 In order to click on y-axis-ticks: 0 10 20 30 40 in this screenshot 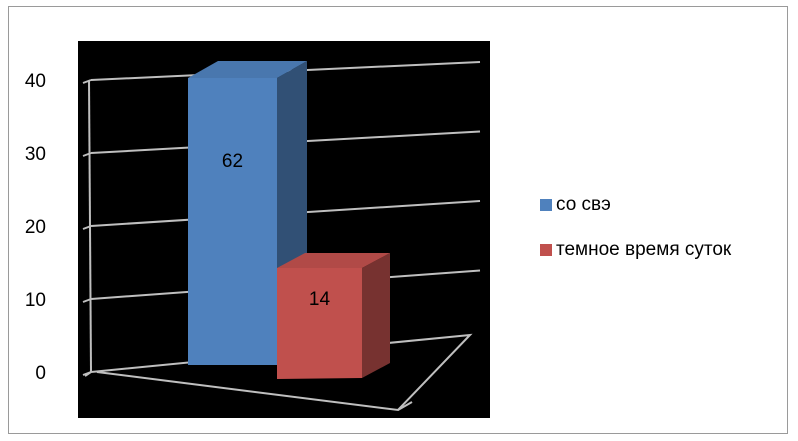, I will do `click(35, 227)`.